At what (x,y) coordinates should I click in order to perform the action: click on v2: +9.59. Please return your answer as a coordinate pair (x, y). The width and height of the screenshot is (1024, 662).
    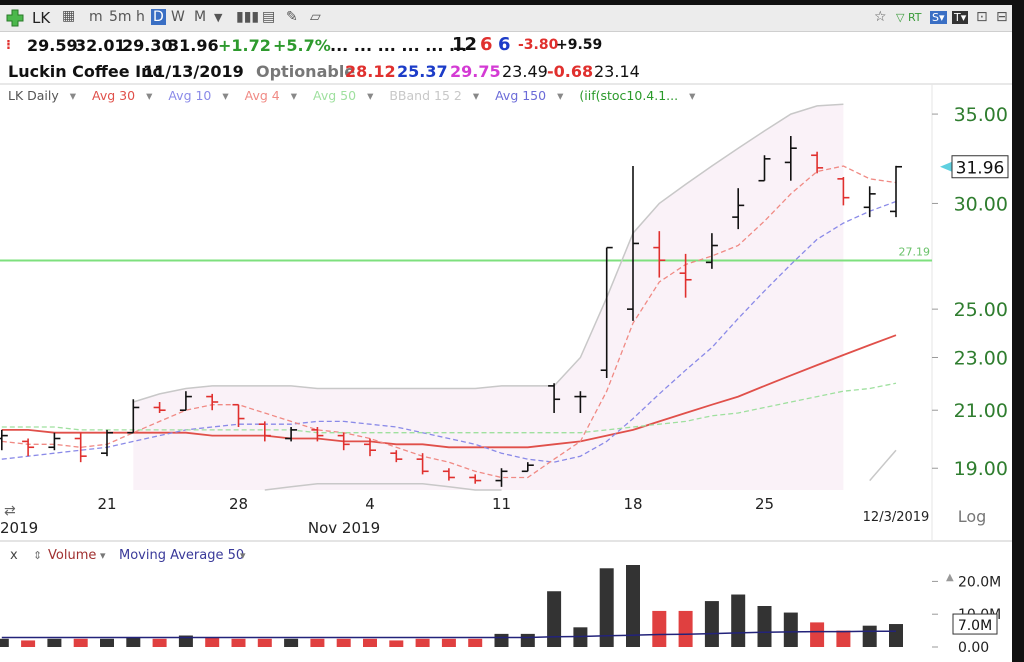
    Looking at the image, I should click on (579, 45).